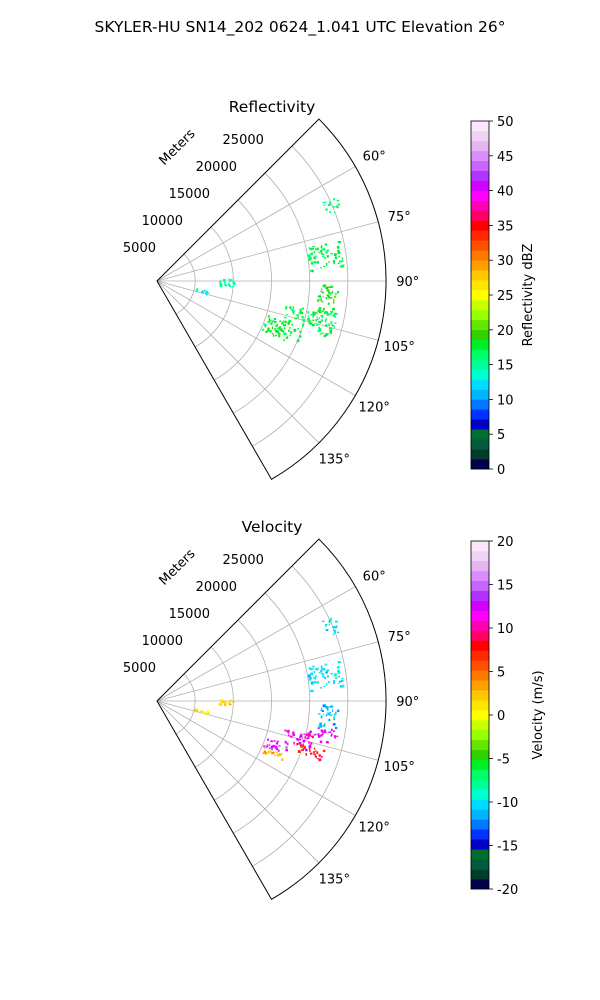  What do you see at coordinates (189, 194) in the screenshot?
I see `range-tick-label: 15000` at bounding box center [189, 194].